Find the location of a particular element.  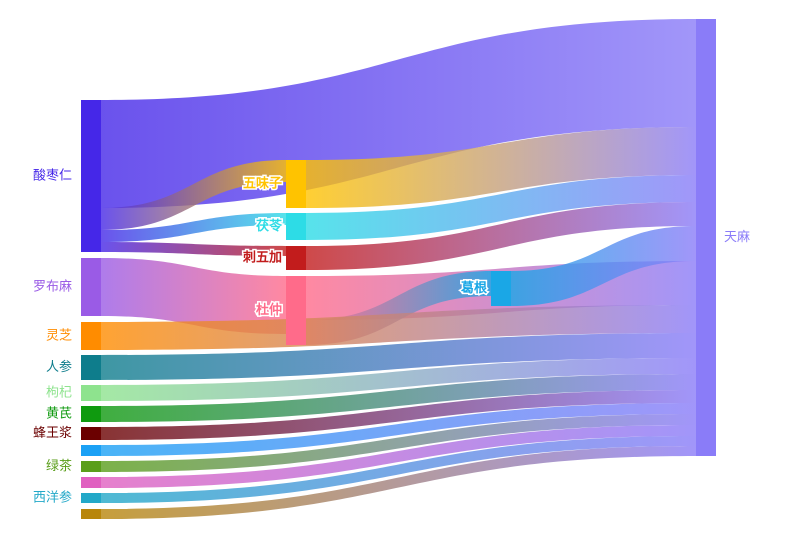

node-label: 葛根 is located at coordinates (474, 288).